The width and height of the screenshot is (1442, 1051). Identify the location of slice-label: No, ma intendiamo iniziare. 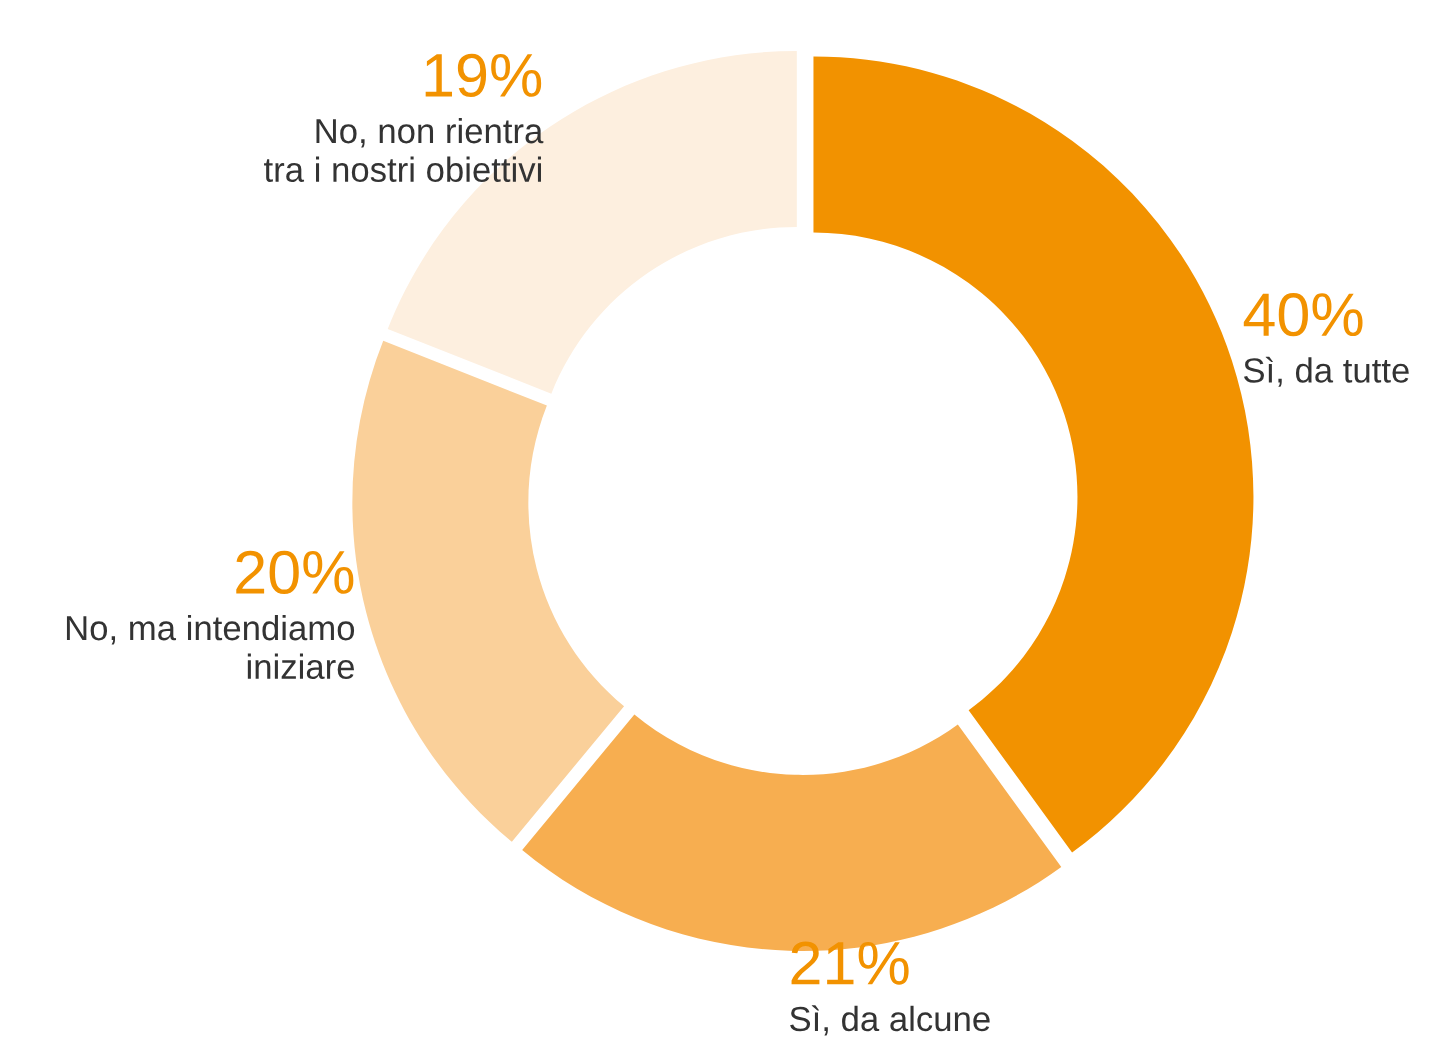
(210, 647).